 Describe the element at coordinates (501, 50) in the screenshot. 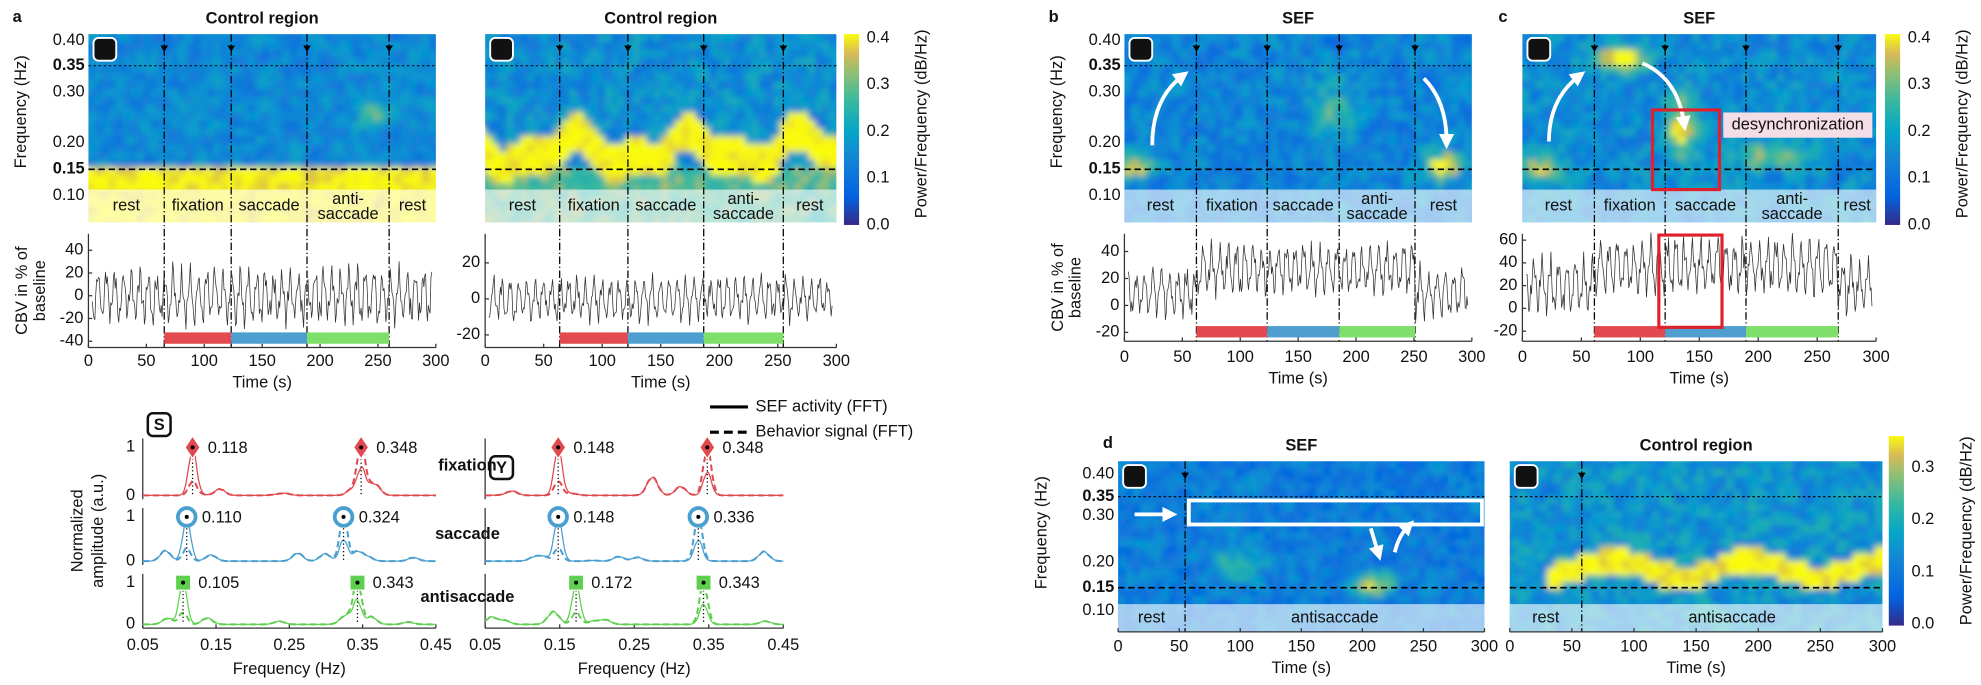

I see `badge-text: Y` at that location.